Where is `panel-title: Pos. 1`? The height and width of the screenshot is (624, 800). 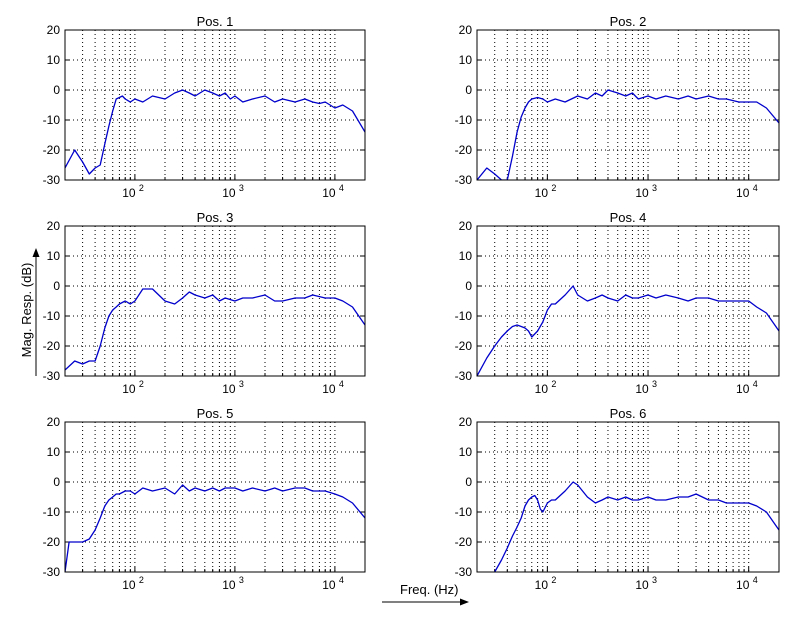 panel-title: Pos. 1 is located at coordinates (215, 21).